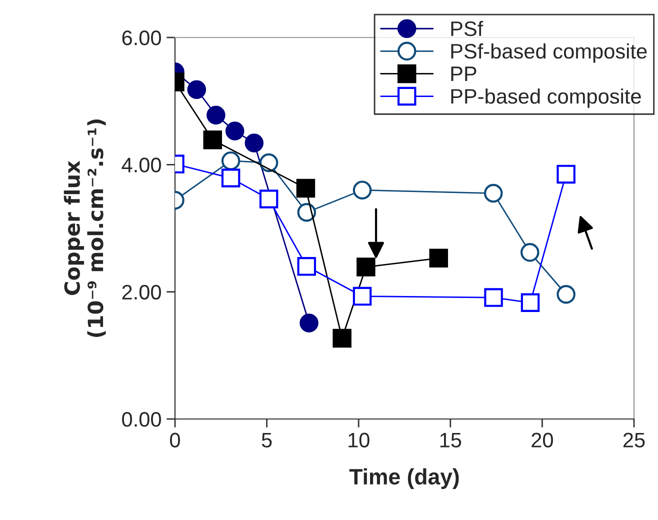  What do you see at coordinates (404, 478) in the screenshot?
I see `x-axis-title: Time (day)` at bounding box center [404, 478].